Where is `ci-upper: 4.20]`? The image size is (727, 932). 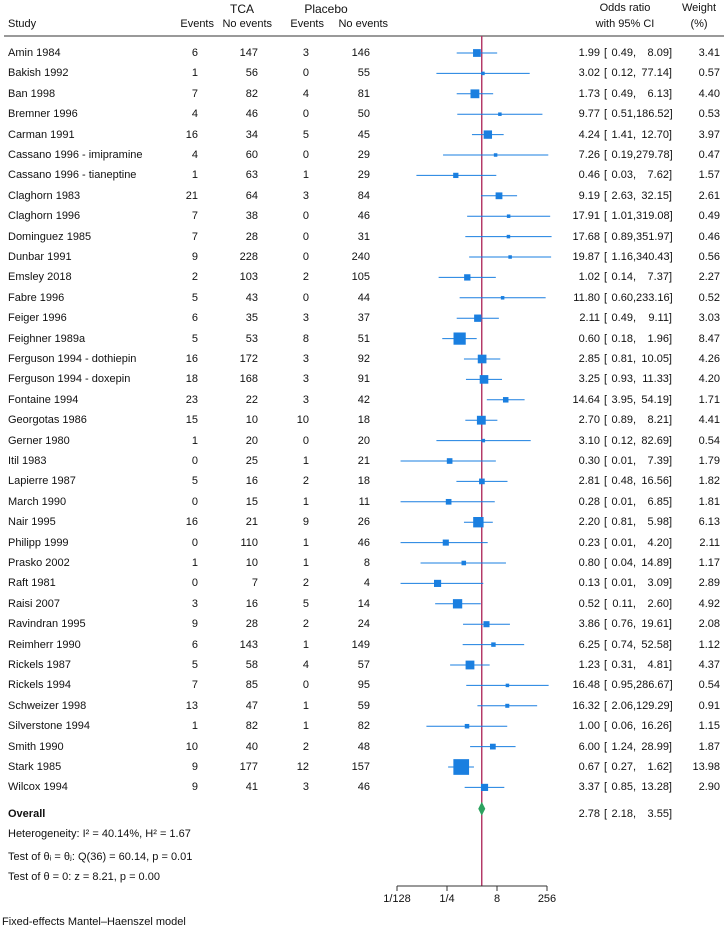 ci-upper: 4.20] is located at coordinates (659, 542).